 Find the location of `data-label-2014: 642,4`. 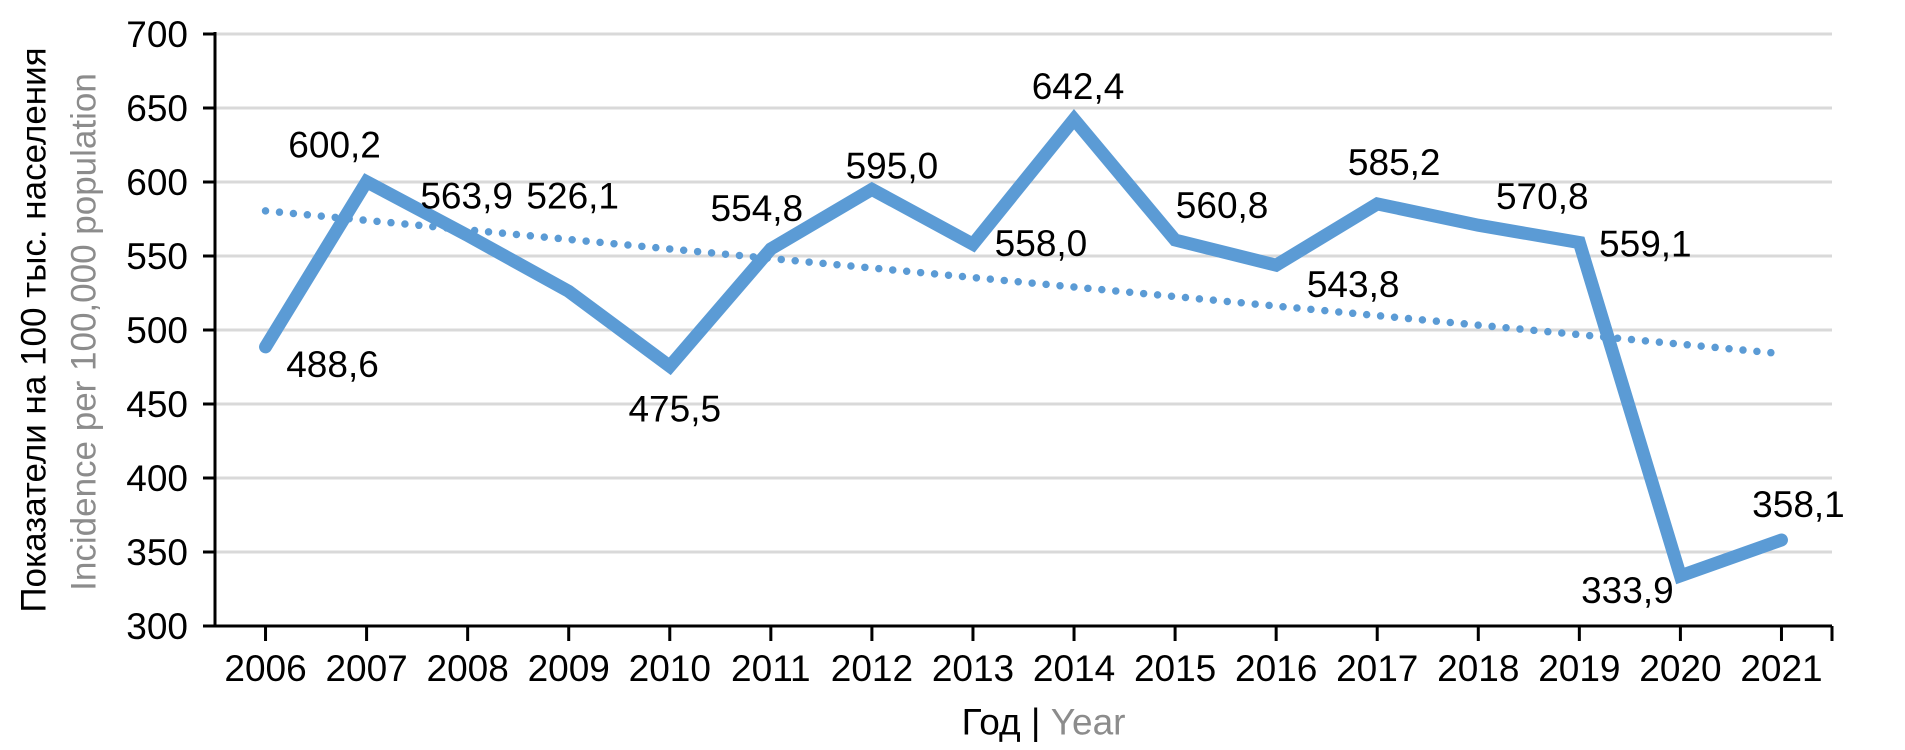

data-label-2014: 642,4 is located at coordinates (1078, 86).